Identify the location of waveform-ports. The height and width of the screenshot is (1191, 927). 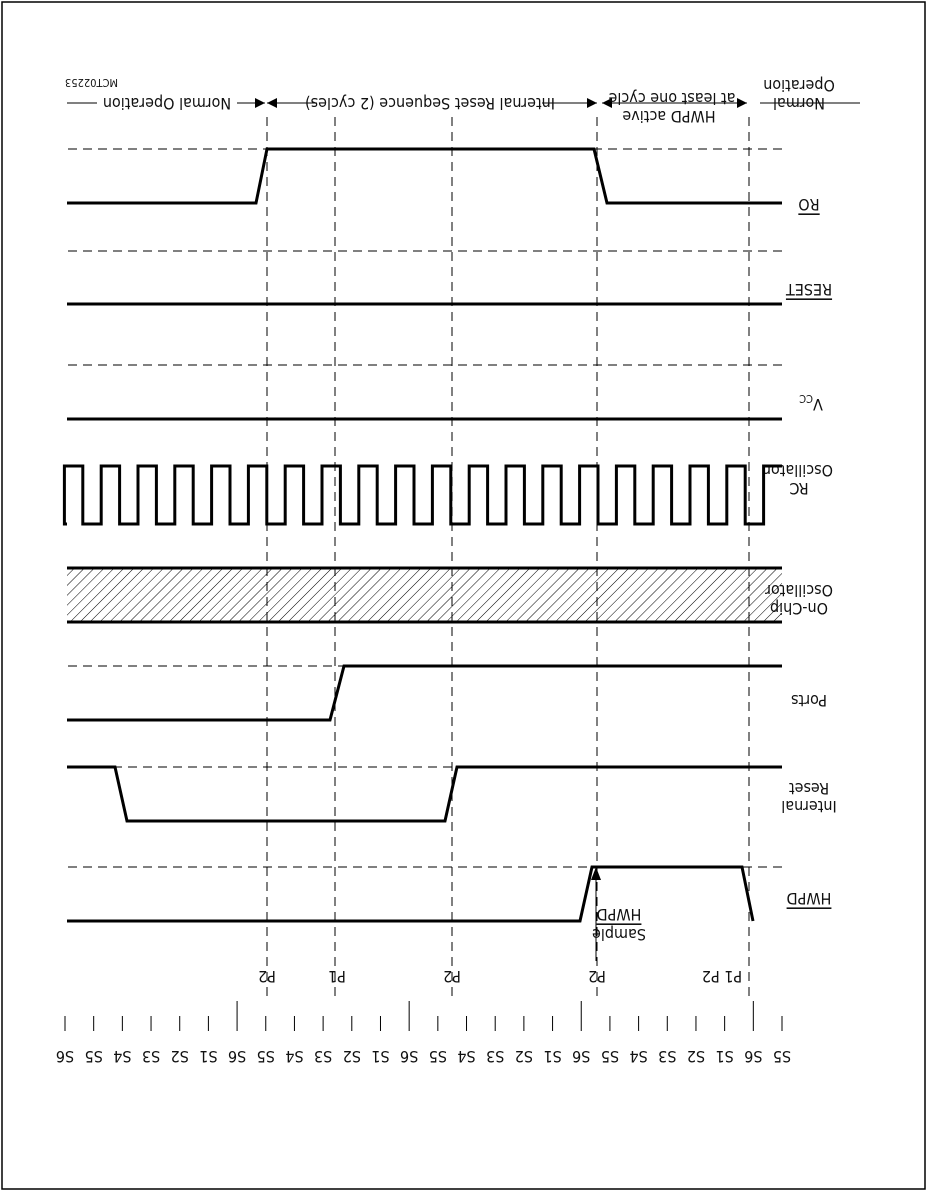
(424, 693).